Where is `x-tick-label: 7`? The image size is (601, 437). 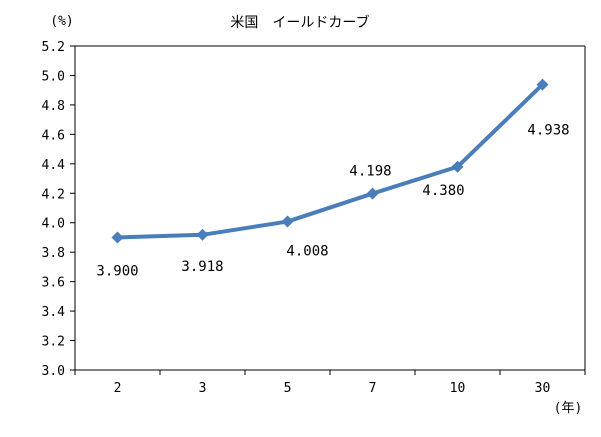 x-tick-label: 7 is located at coordinates (373, 388).